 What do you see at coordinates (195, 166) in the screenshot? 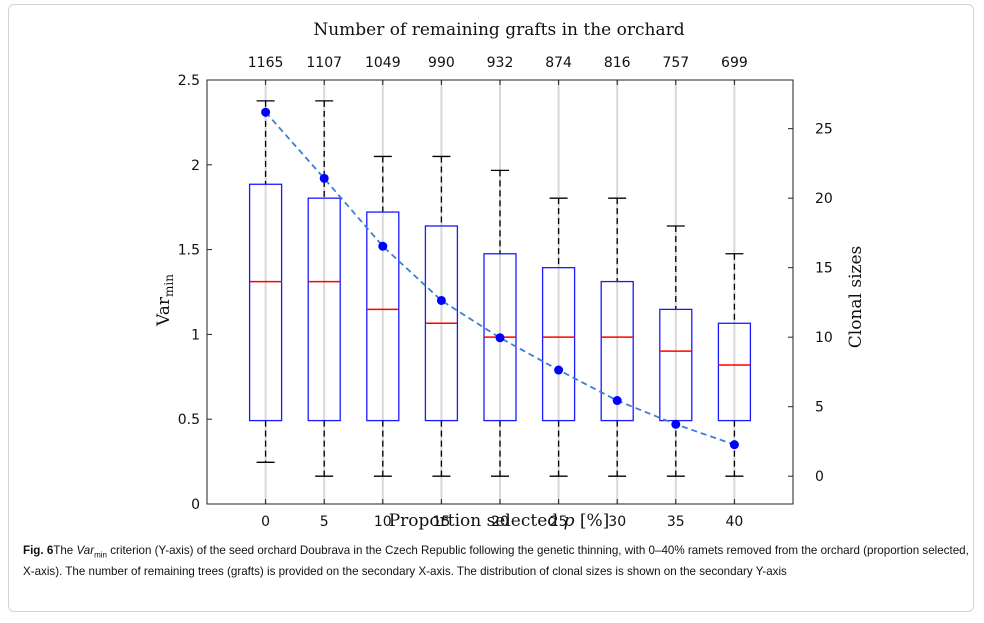
I see `y-left-tick-label-4: 2` at bounding box center [195, 166].